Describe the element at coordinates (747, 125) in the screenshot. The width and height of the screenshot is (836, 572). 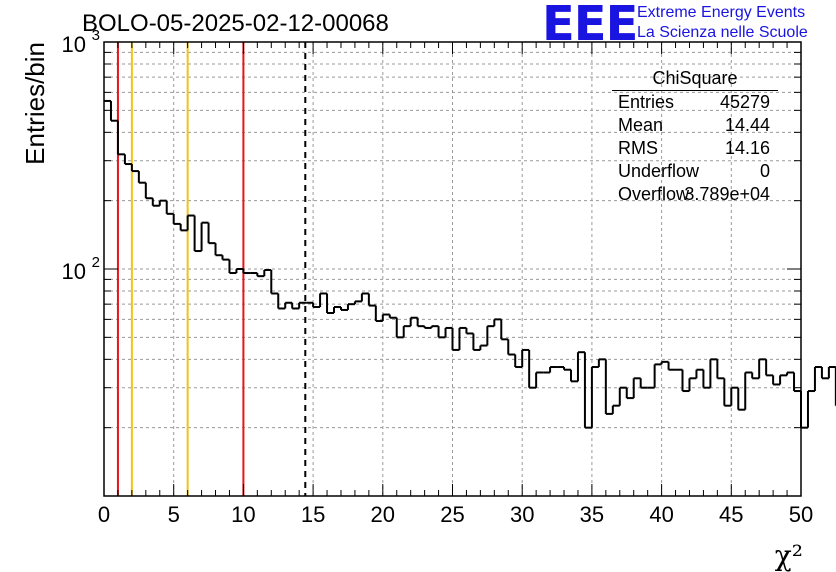
I see `stats-value: 14.44` at that location.